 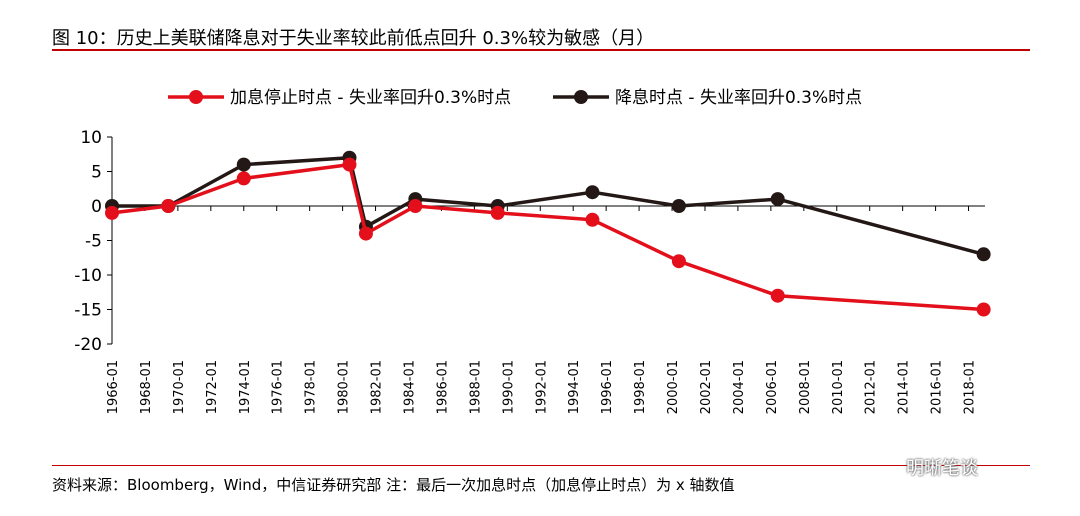 I want to click on footer-rule, so click(x=541, y=465).